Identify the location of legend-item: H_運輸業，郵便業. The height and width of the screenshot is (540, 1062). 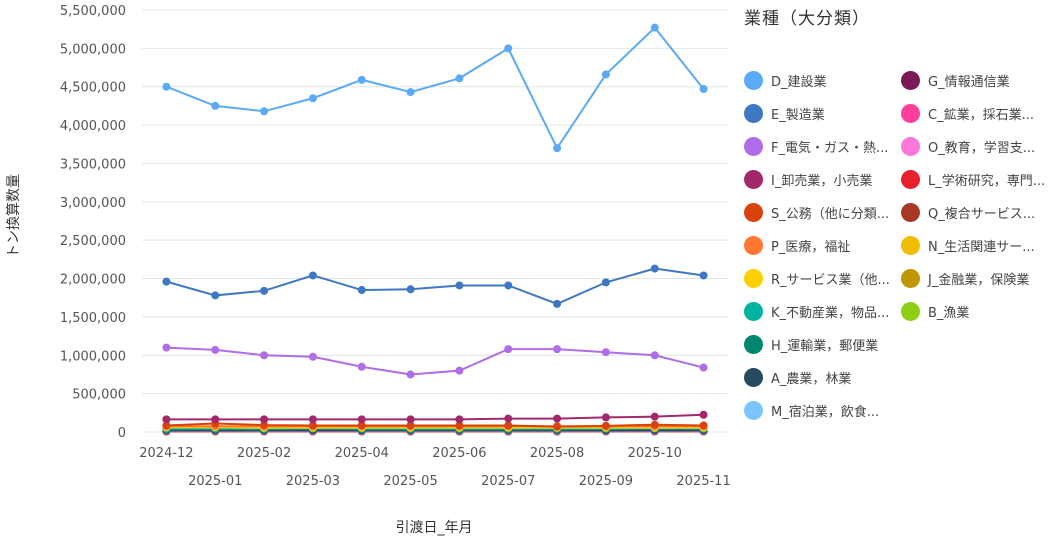
(822, 344).